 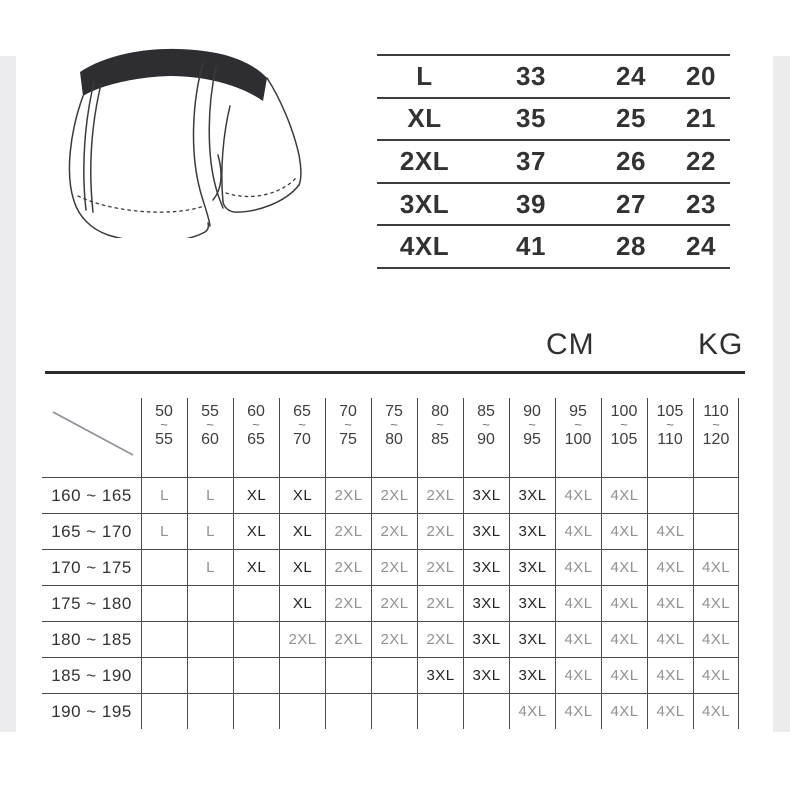 What do you see at coordinates (226, 154) in the screenshot?
I see `right-leg-inner-edge` at bounding box center [226, 154].